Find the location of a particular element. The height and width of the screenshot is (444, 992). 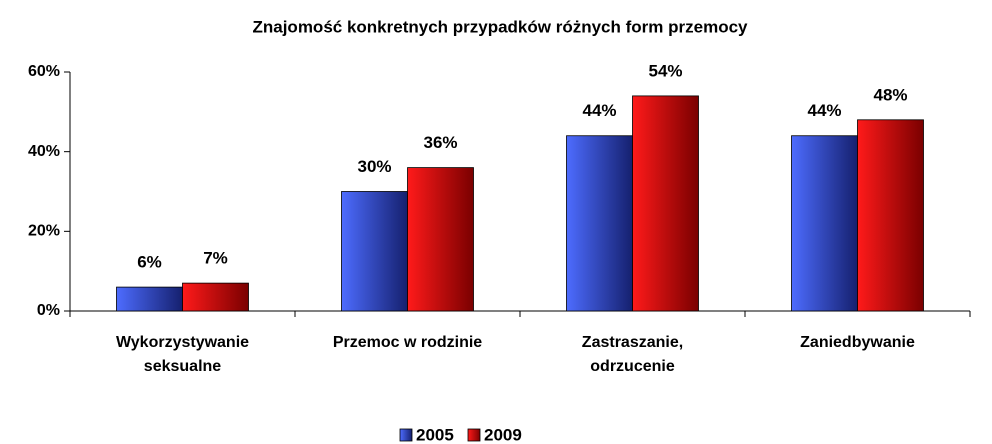

value-label: 54% is located at coordinates (665, 70).